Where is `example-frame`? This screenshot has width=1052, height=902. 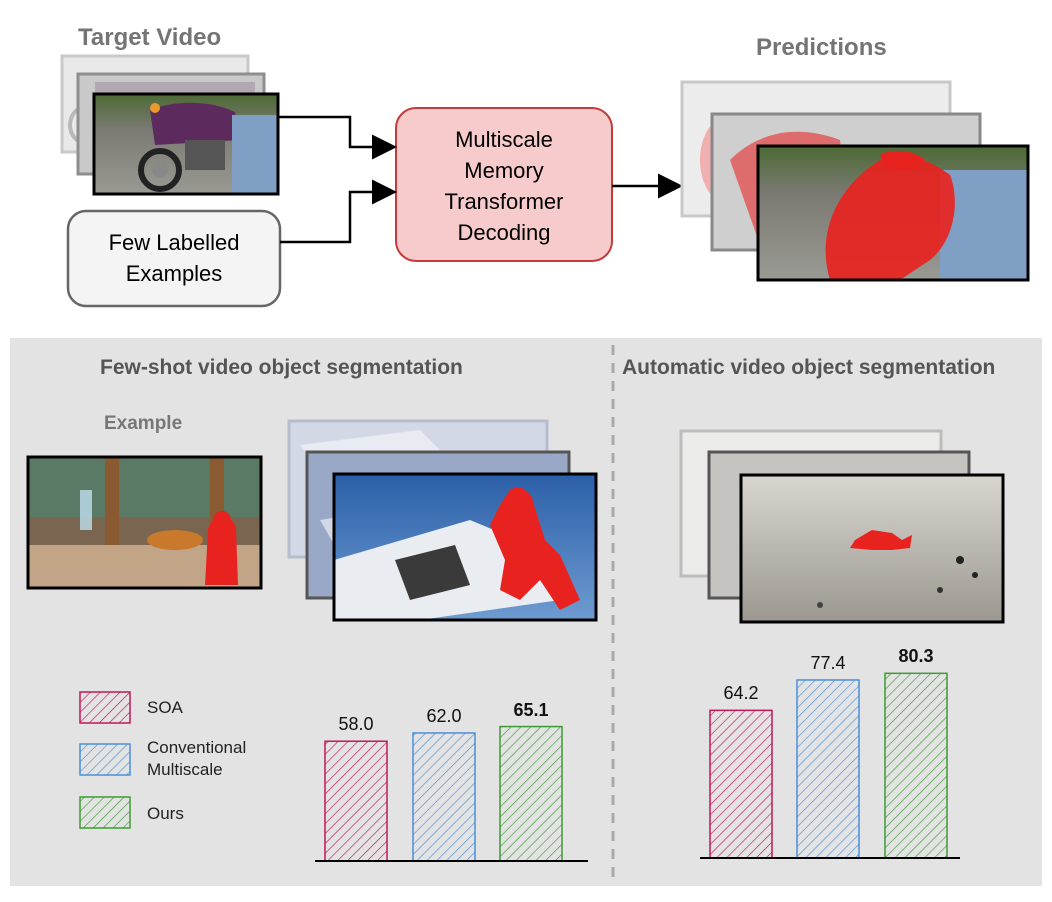 example-frame is located at coordinates (144, 522).